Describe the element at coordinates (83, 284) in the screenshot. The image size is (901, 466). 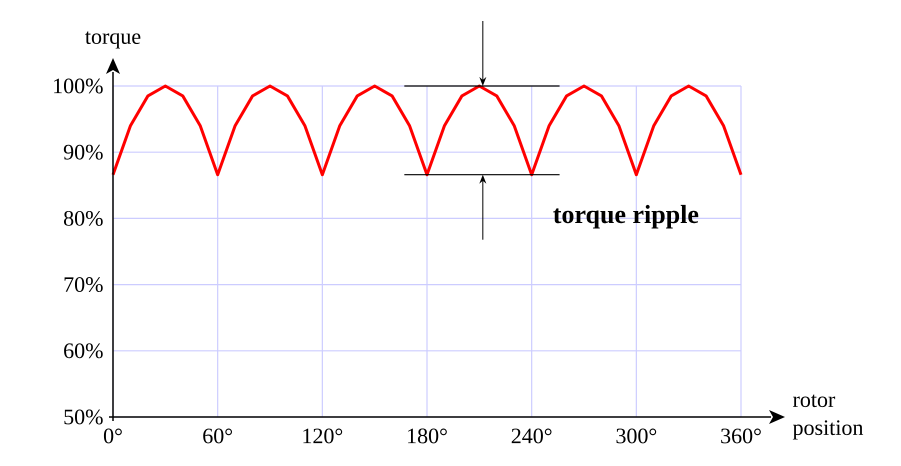
I see `y-tick-label: 70%` at that location.